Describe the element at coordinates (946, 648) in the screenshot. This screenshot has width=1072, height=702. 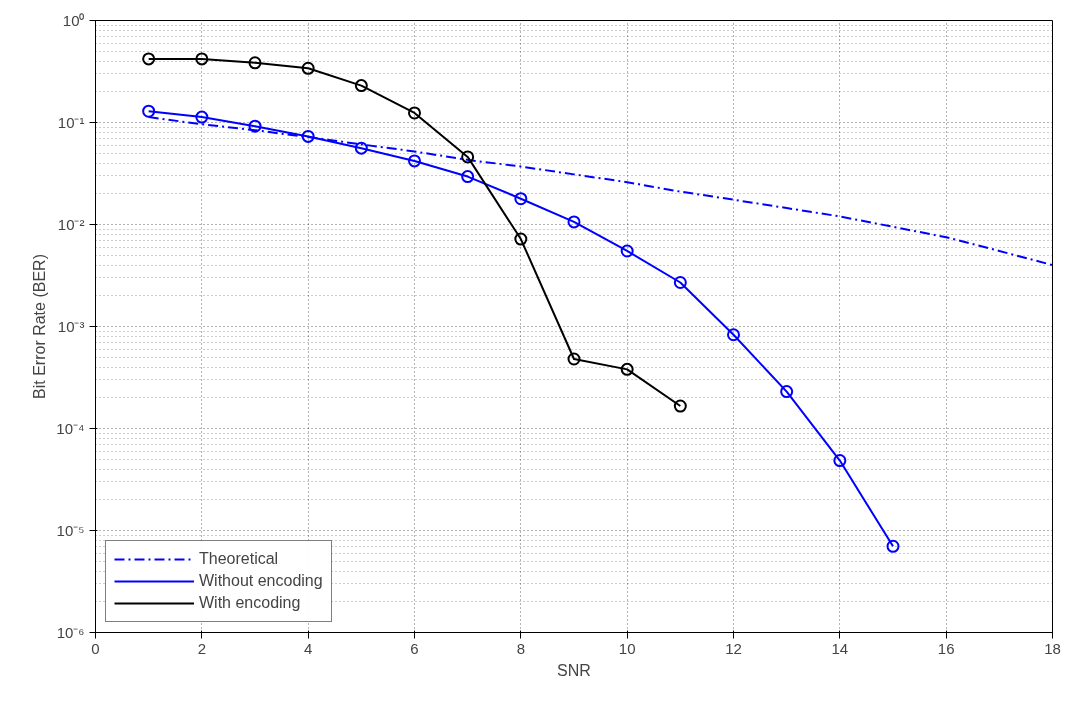
I see `x-tick-label: 16` at that location.